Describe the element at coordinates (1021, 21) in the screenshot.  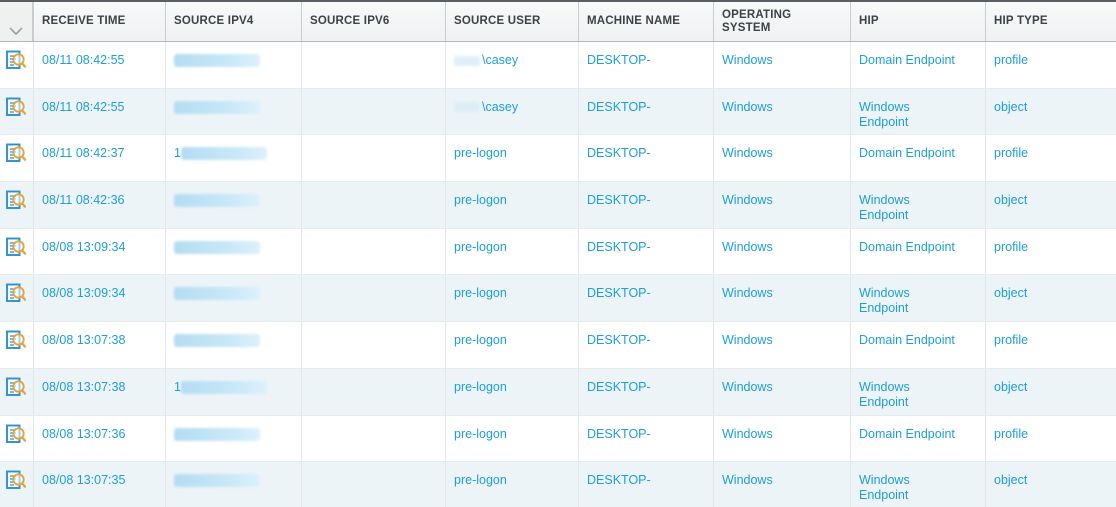
I see `column-header-label: HIP TYPE` at that location.